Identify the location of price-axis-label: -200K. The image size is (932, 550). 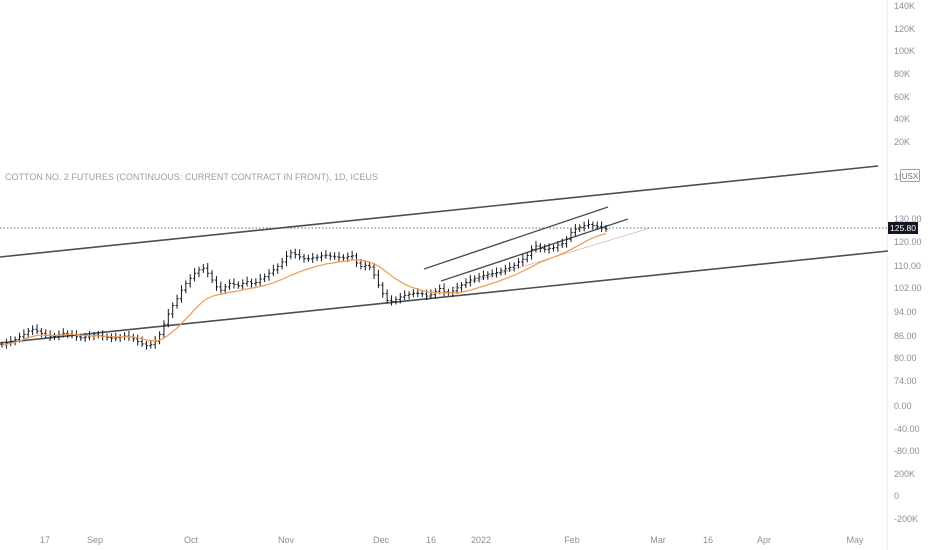
(906, 519).